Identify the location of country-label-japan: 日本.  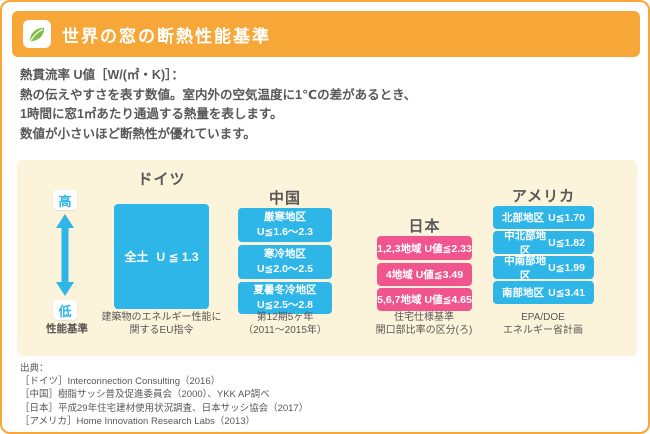
(424, 226).